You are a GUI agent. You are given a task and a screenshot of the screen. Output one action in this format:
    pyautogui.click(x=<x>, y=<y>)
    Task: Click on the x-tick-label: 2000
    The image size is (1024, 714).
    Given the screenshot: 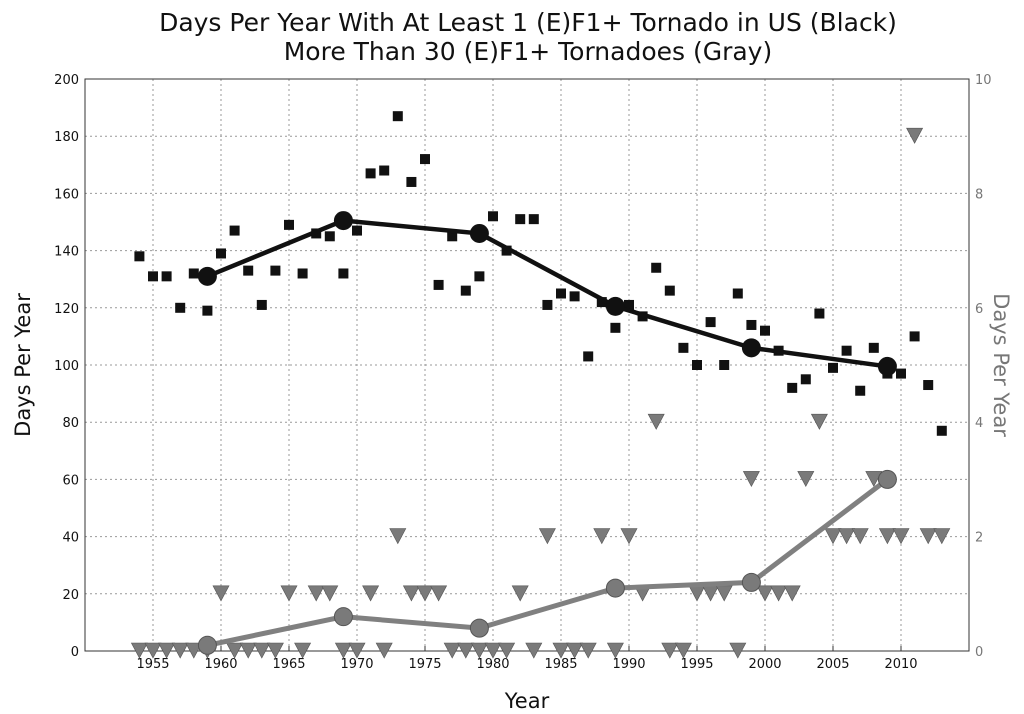 What is the action you would take?
    pyautogui.click(x=764, y=664)
    